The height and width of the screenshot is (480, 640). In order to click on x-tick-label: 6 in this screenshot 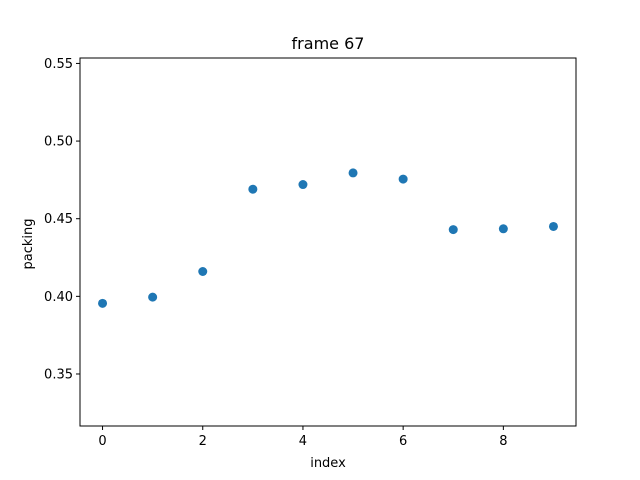, I will do `click(403, 441)`.